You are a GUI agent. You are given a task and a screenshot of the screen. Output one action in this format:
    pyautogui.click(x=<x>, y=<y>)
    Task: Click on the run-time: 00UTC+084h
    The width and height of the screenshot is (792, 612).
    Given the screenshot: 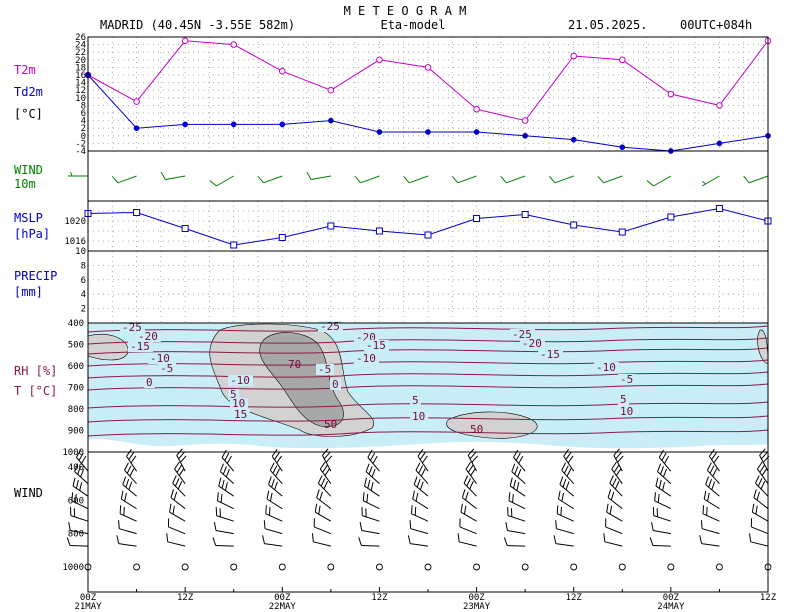 What is the action you would take?
    pyautogui.click(x=716, y=25)
    